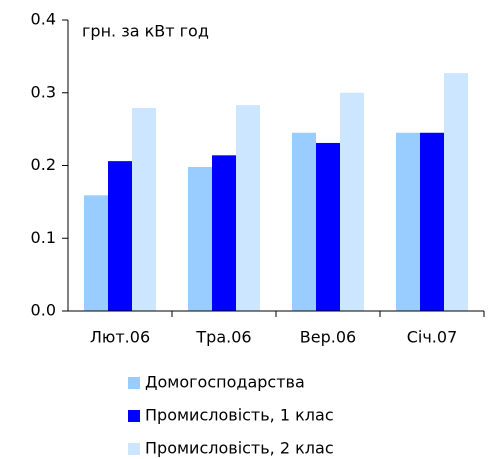 Image resolution: width=495 pixels, height=459 pixels. I want to click on x-tick-label: Січ.07, so click(432, 337).